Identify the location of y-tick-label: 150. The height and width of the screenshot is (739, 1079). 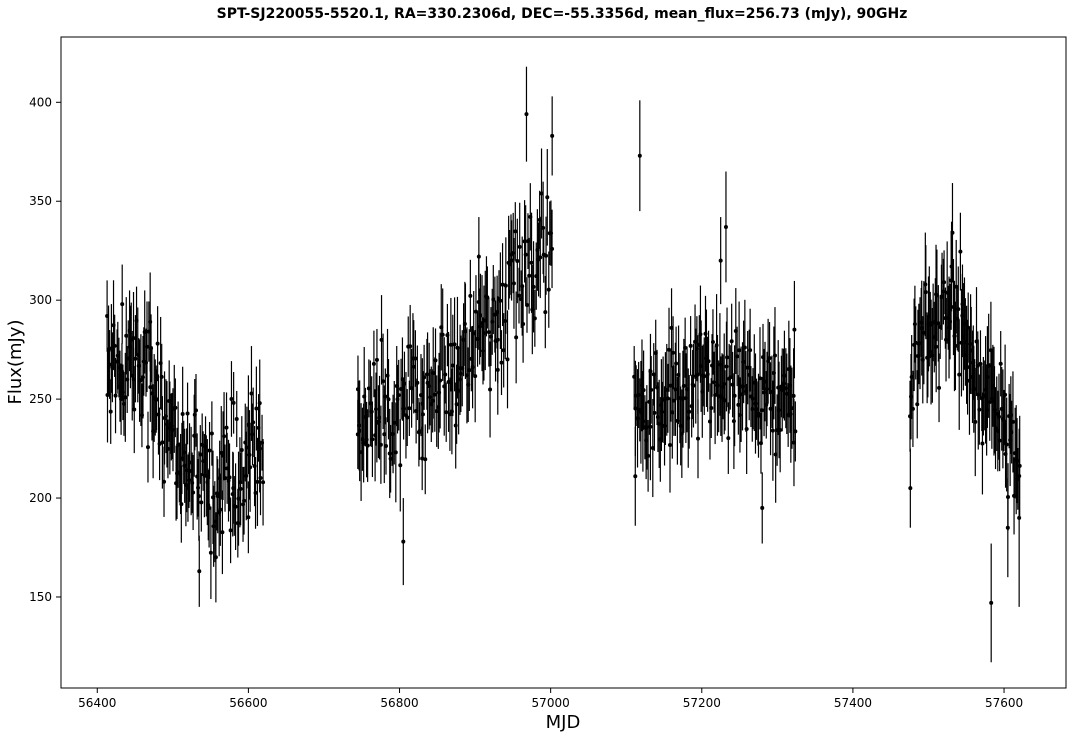
(40, 597).